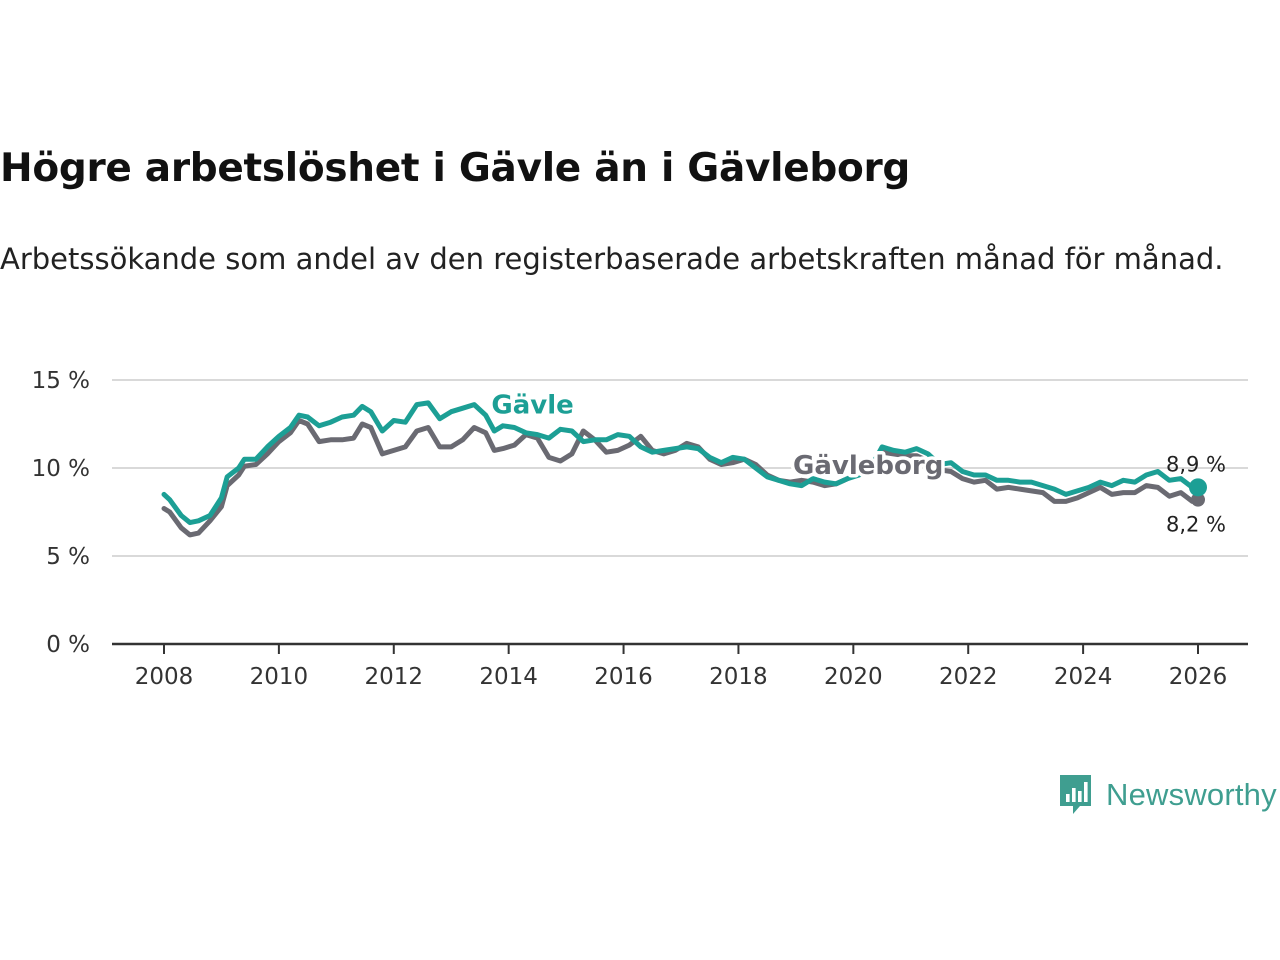  I want to click on brand-name: Newsworthy, so click(1191, 794).